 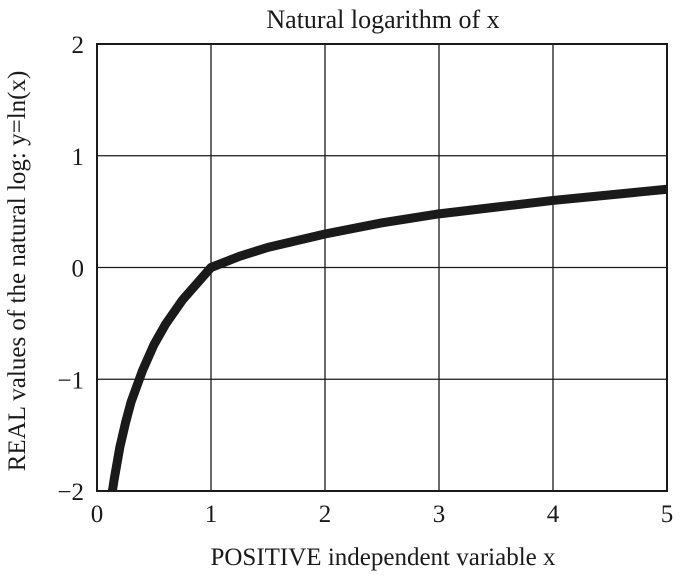 I want to click on y-tick-label: −2, so click(x=70, y=492).